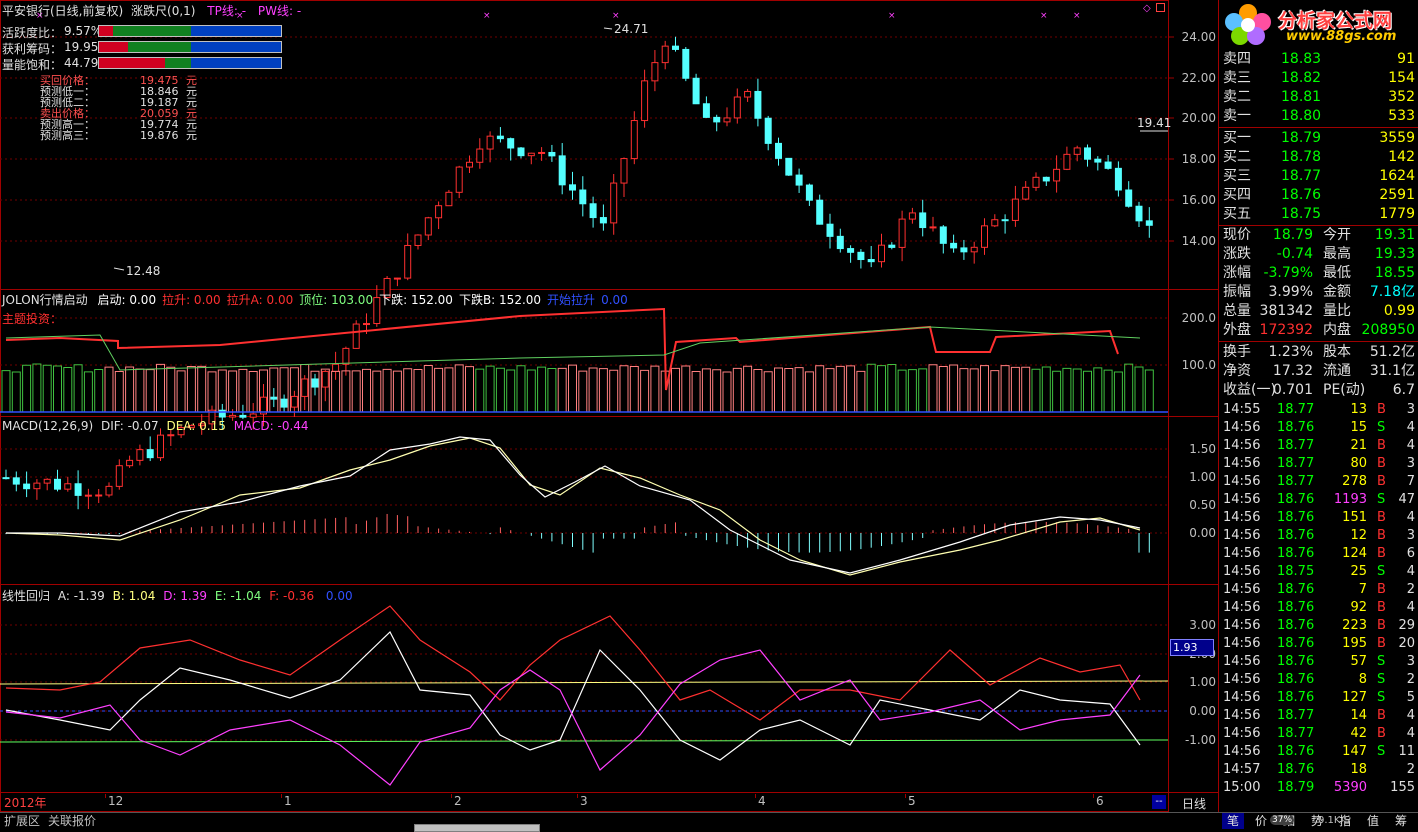 The height and width of the screenshot is (832, 1418). Describe the element at coordinates (1358, 445) in the screenshot. I see `tick-volume: 21` at that location.